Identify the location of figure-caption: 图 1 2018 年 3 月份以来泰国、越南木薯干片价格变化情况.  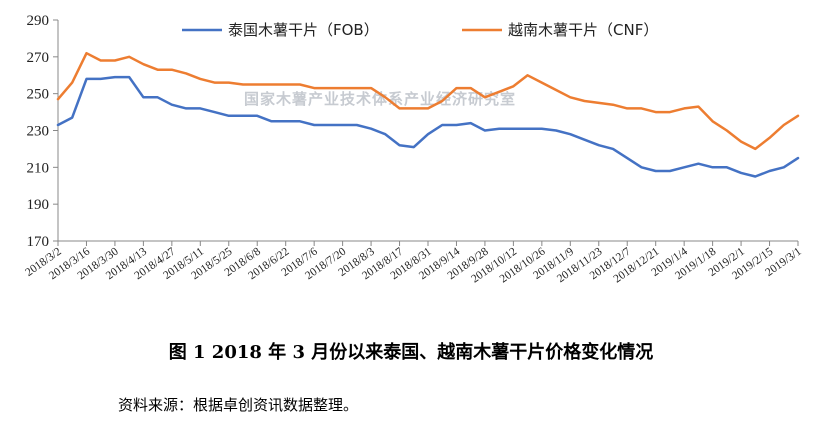
(411, 352).